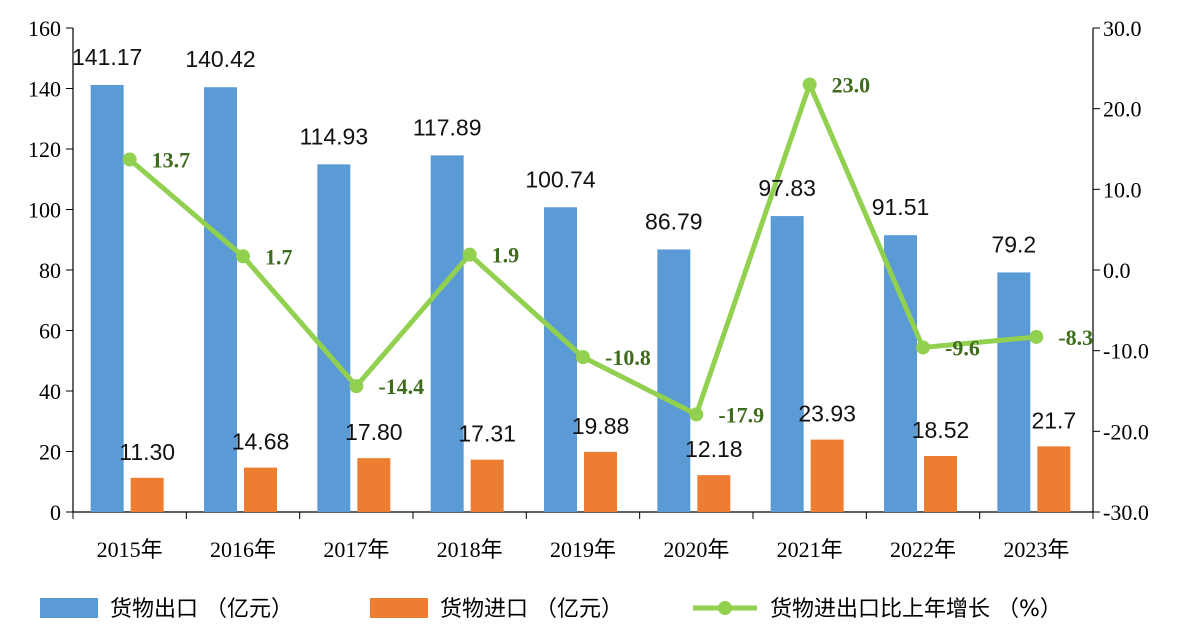 This screenshot has height=634, width=1182. Describe the element at coordinates (810, 549) in the screenshot. I see `x-tick-label: 2021年` at that location.